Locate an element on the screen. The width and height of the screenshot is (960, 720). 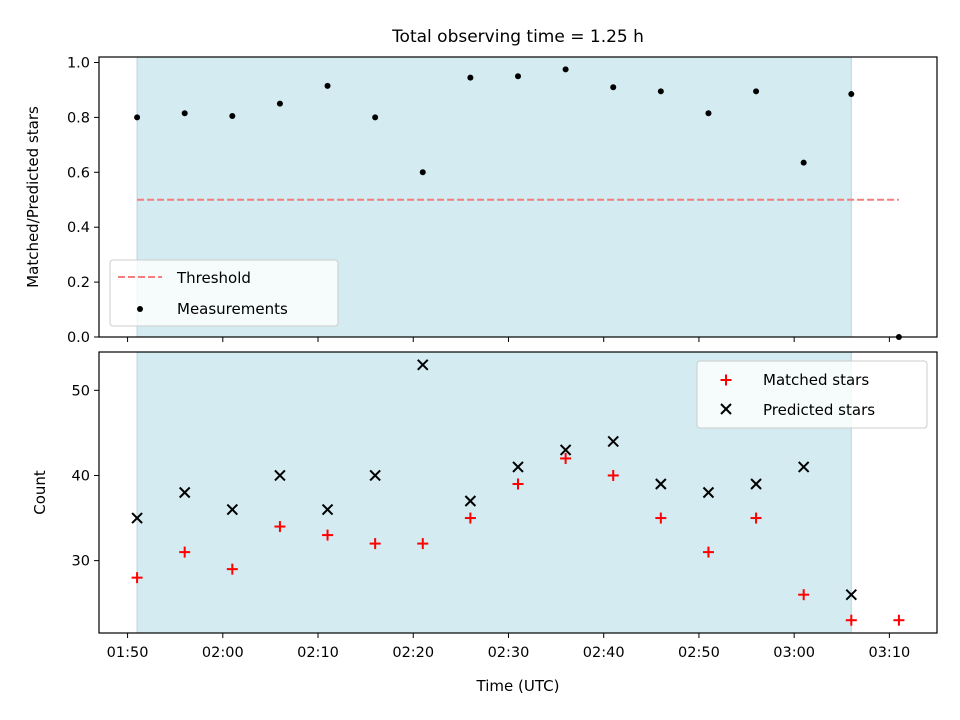
x-tick-label: 02:30 is located at coordinates (509, 653).